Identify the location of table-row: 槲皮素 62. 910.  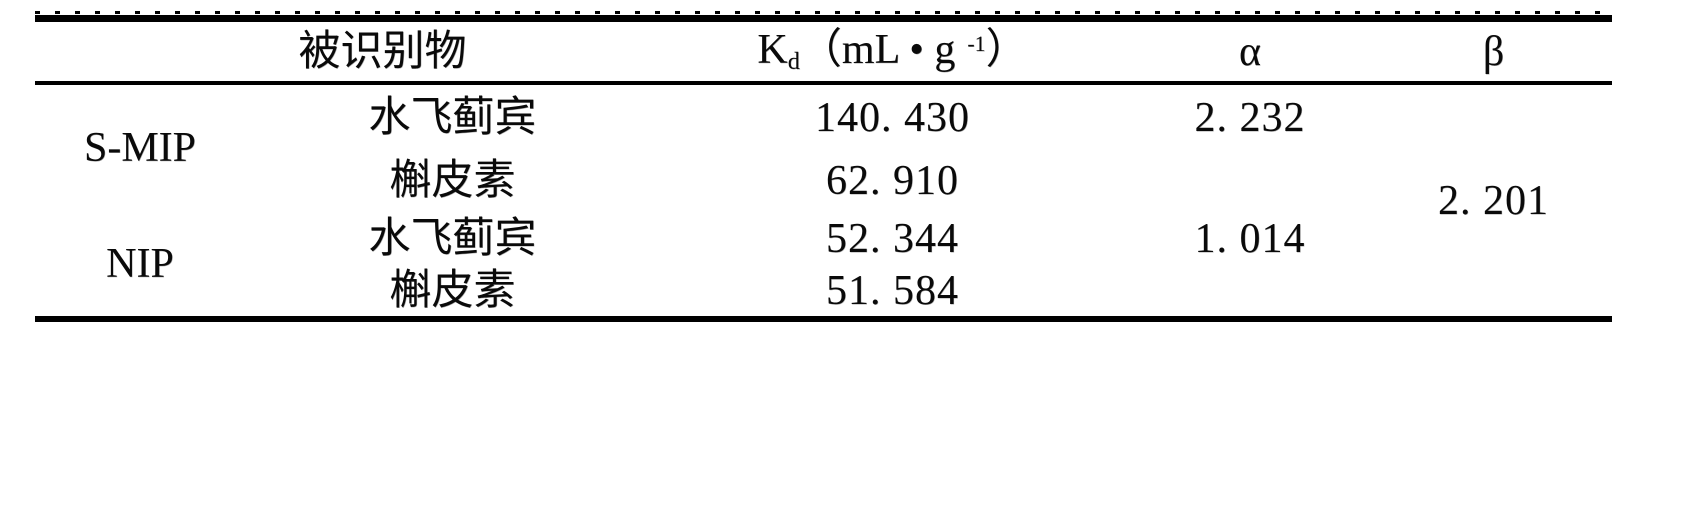
(823, 181).